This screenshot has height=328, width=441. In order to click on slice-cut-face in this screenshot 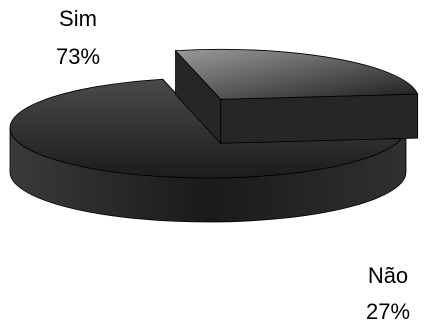, I will do `click(319, 118)`.